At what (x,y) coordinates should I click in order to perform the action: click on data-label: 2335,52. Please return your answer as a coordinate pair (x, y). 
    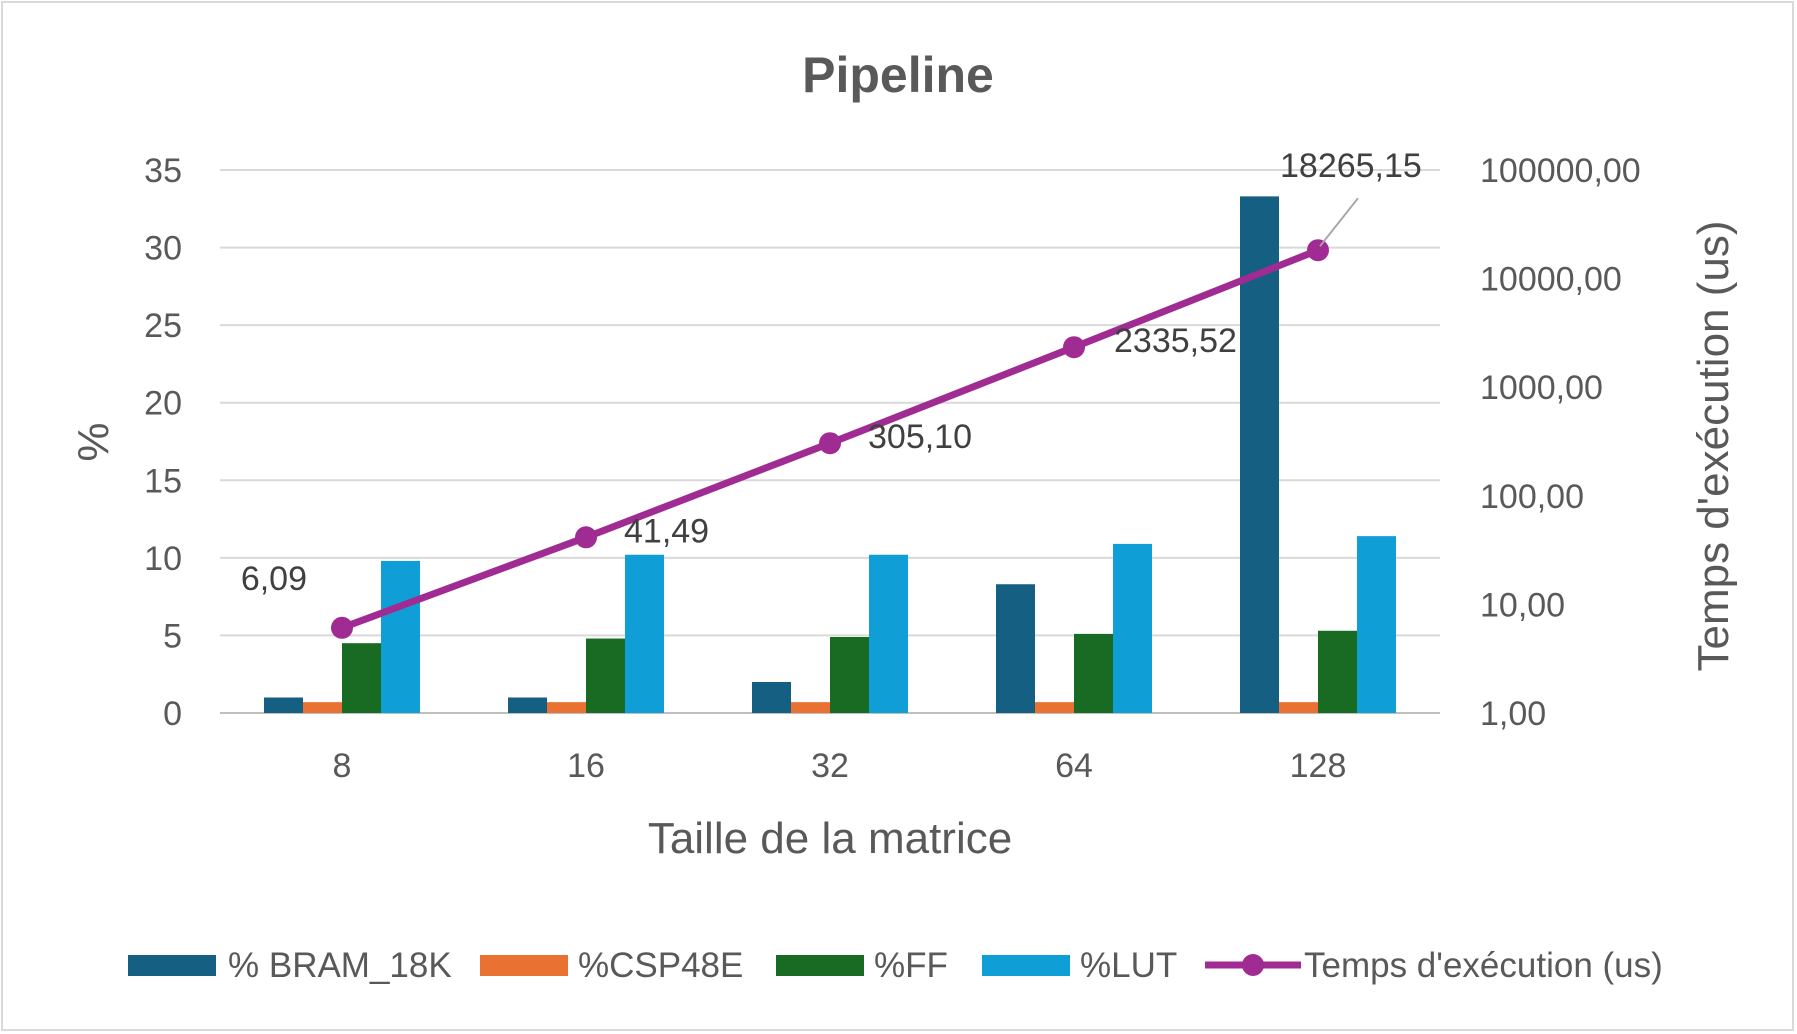
    Looking at the image, I should click on (1175, 341).